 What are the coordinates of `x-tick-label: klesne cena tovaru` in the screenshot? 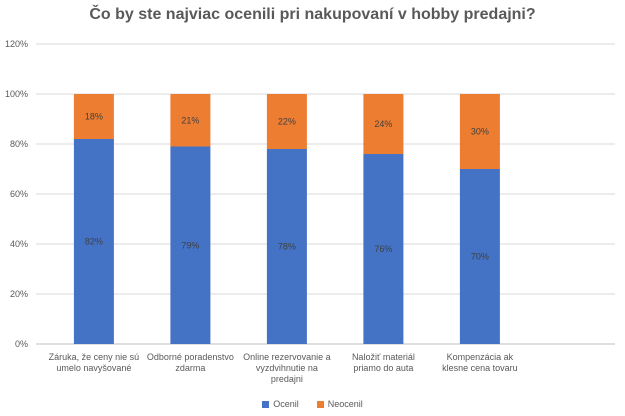 It's located at (480, 368).